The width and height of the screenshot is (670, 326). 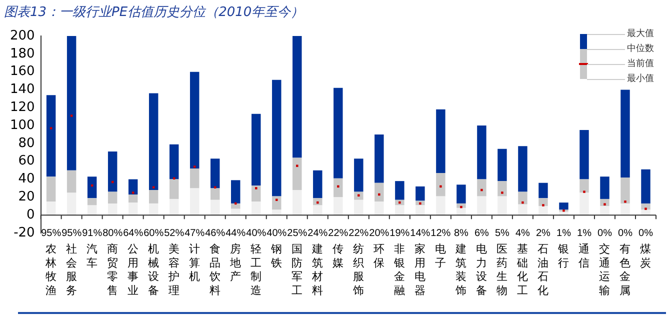 I want to click on annotation: 80%, so click(x=112, y=233).